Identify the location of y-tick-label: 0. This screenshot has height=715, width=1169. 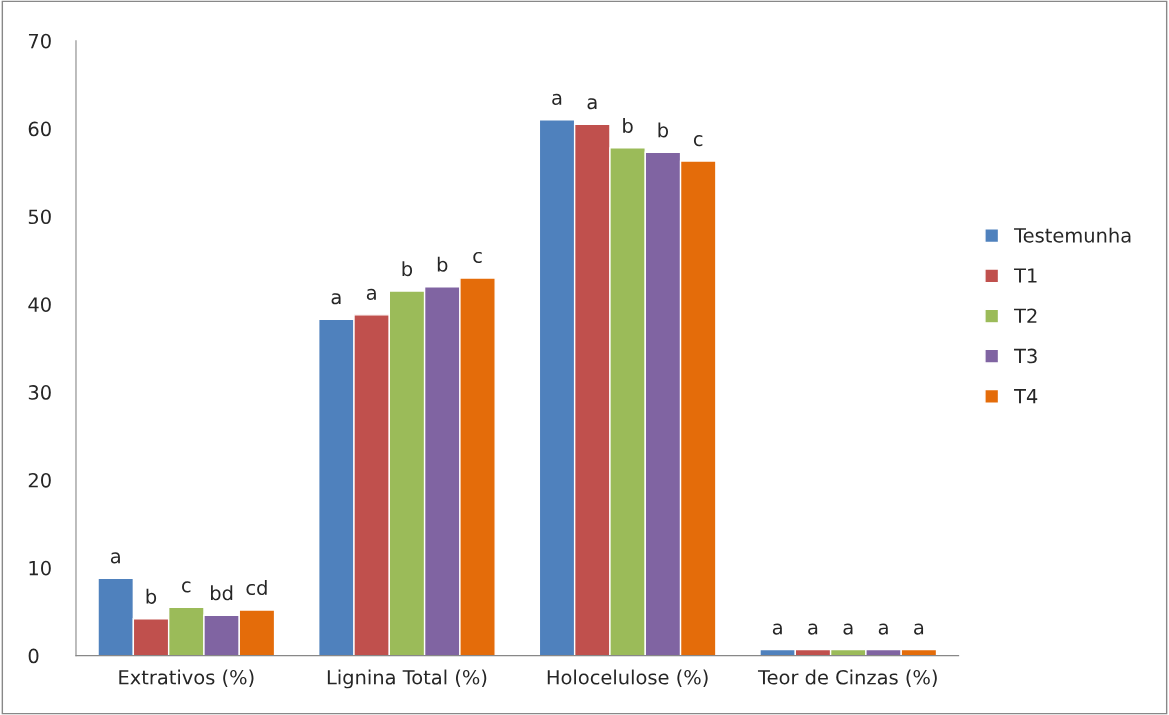
(33, 656).